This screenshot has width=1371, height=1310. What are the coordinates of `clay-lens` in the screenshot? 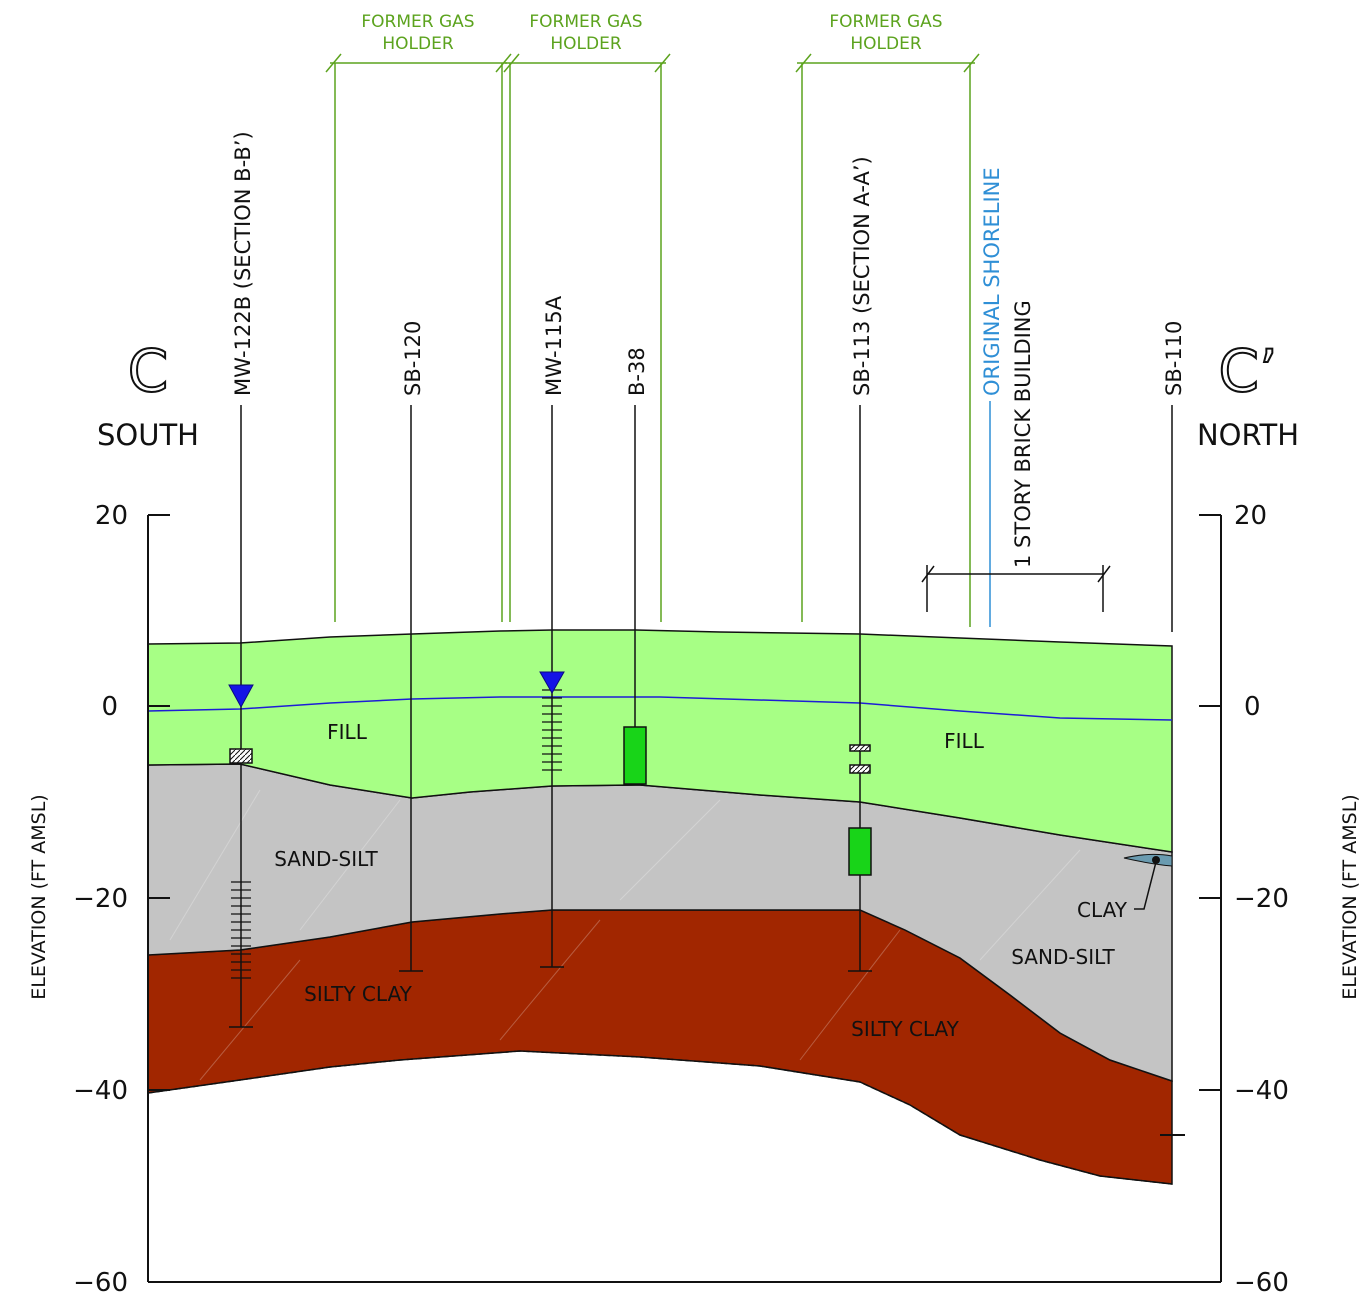 It's located at (1148, 860).